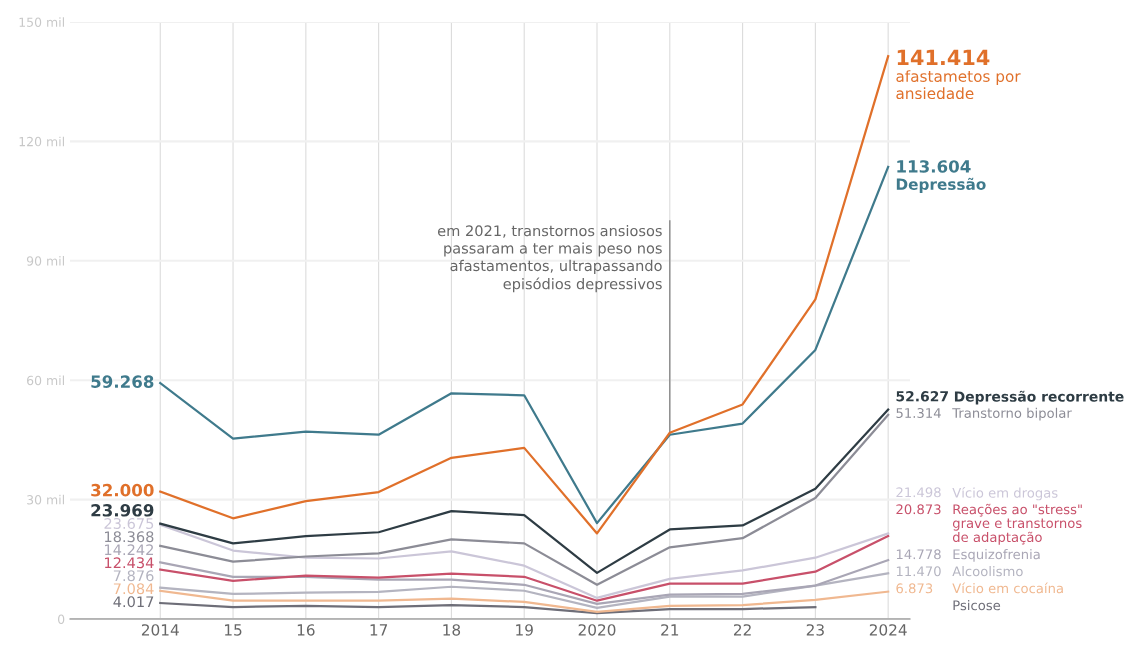  I want to click on x-tick-label: 2024, so click(888, 630).